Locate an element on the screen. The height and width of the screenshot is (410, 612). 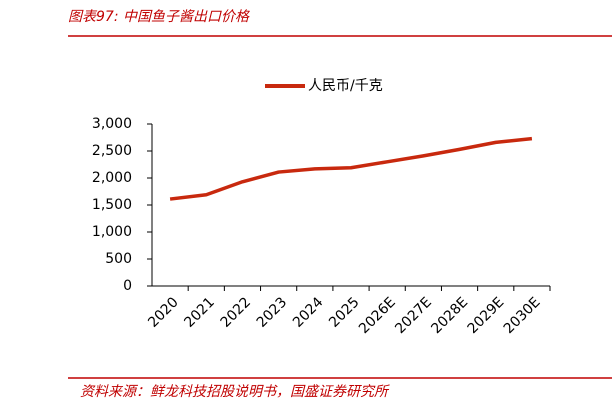
legend-label: 人民币/千克 is located at coordinates (345, 86).